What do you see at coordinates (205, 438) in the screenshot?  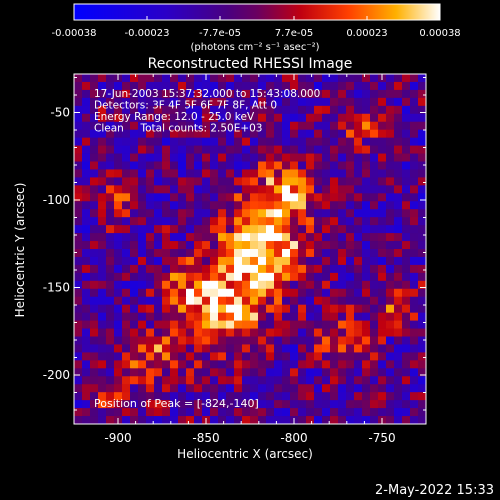 I see `x-tick-label: -850` at bounding box center [205, 438].